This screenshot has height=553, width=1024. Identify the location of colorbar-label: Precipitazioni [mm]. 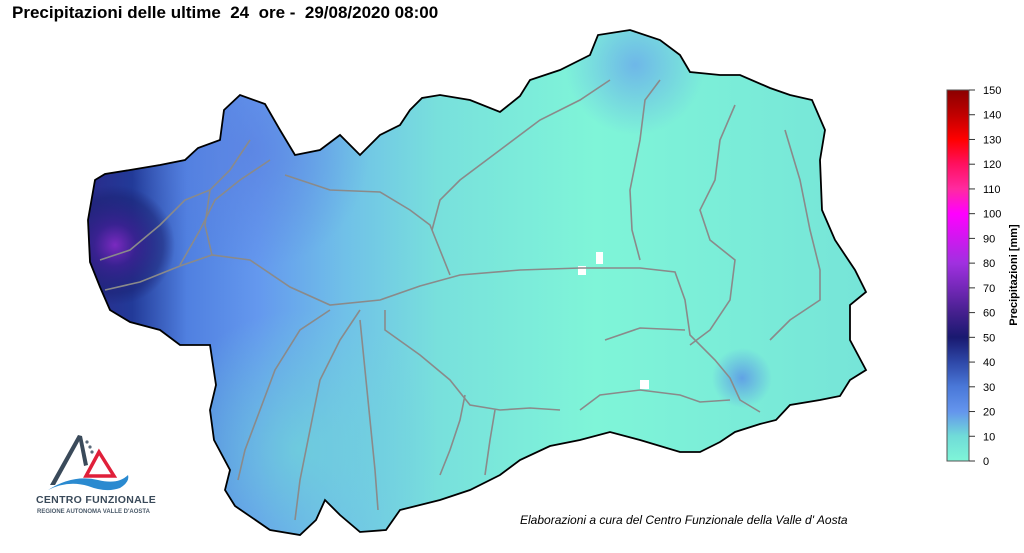
(1014, 275).